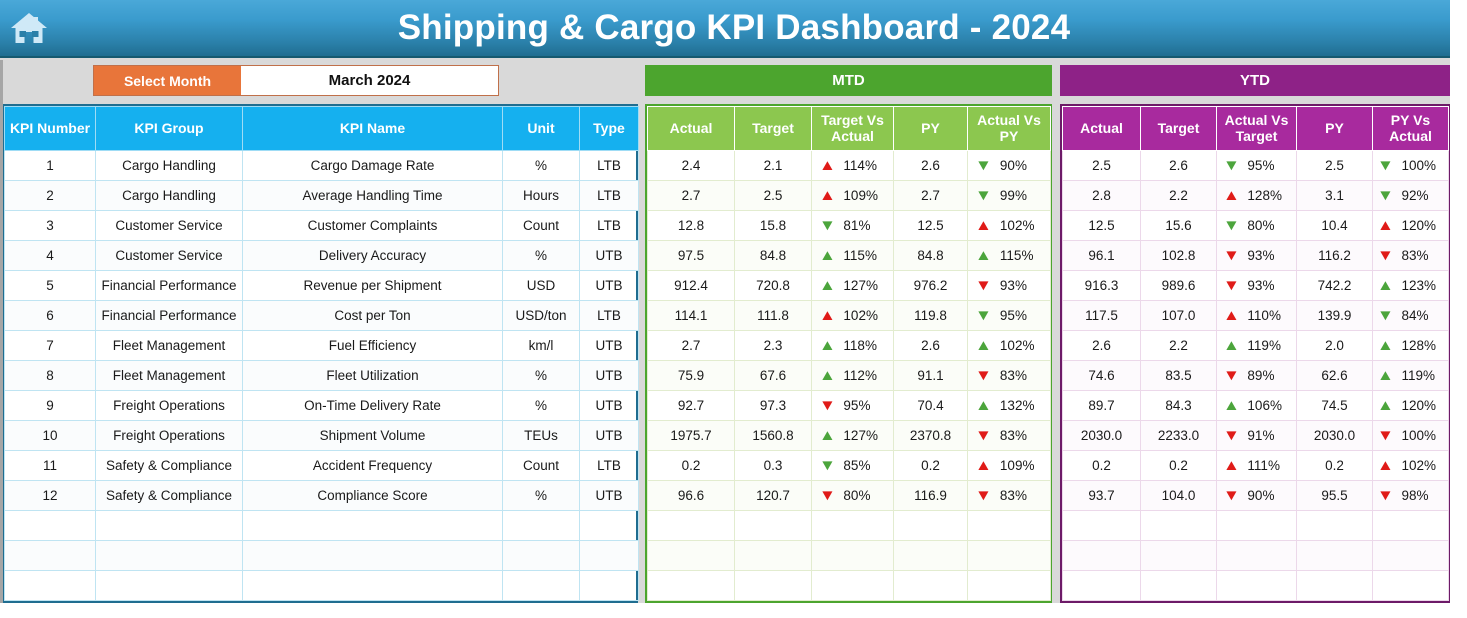 The width and height of the screenshot is (1467, 618). I want to click on table-row: 92.7 97.3 ▼ 95% 70.4 ▲ 132%, so click(849, 405).